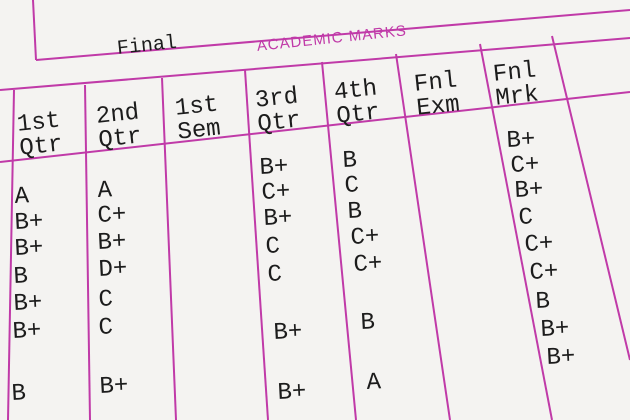  I want to click on column-header-1st-qtr: 1st Qtr, so click(40, 135).